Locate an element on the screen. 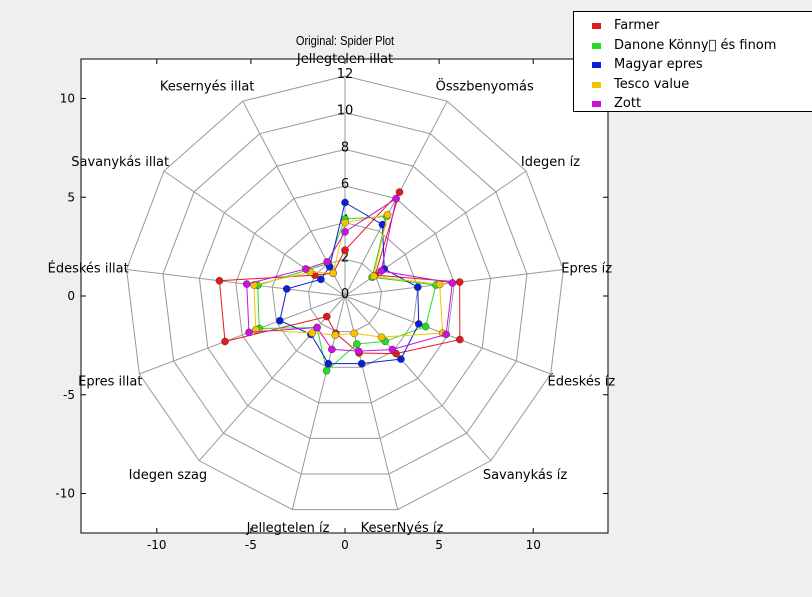 This screenshot has height=597, width=812. y-tick-label: 10 is located at coordinates (67, 99).